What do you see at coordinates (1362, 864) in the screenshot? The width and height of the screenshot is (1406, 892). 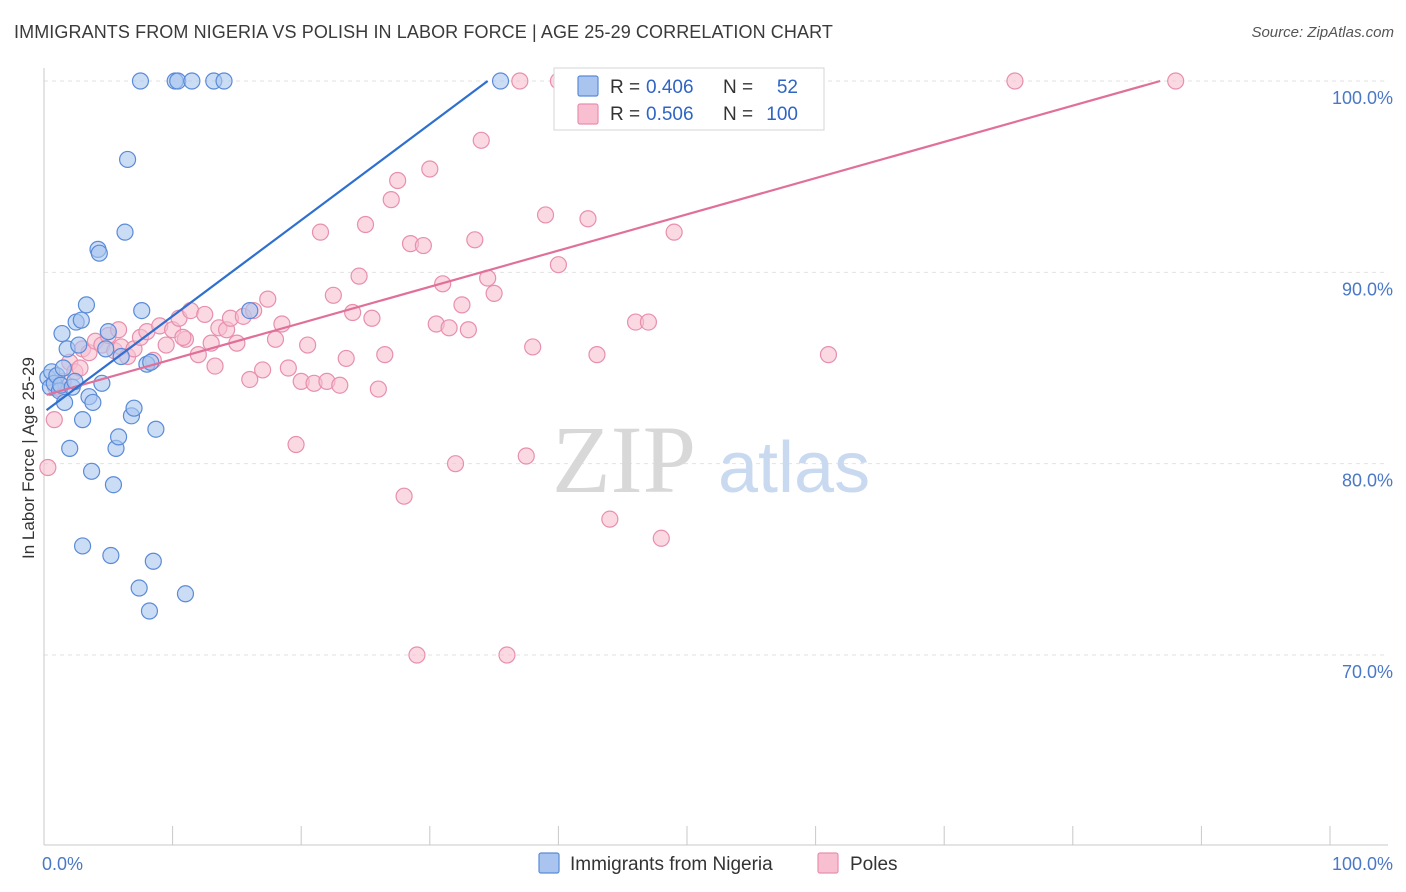 I see `x-tick-label-max: 100.0%` at bounding box center [1362, 864].